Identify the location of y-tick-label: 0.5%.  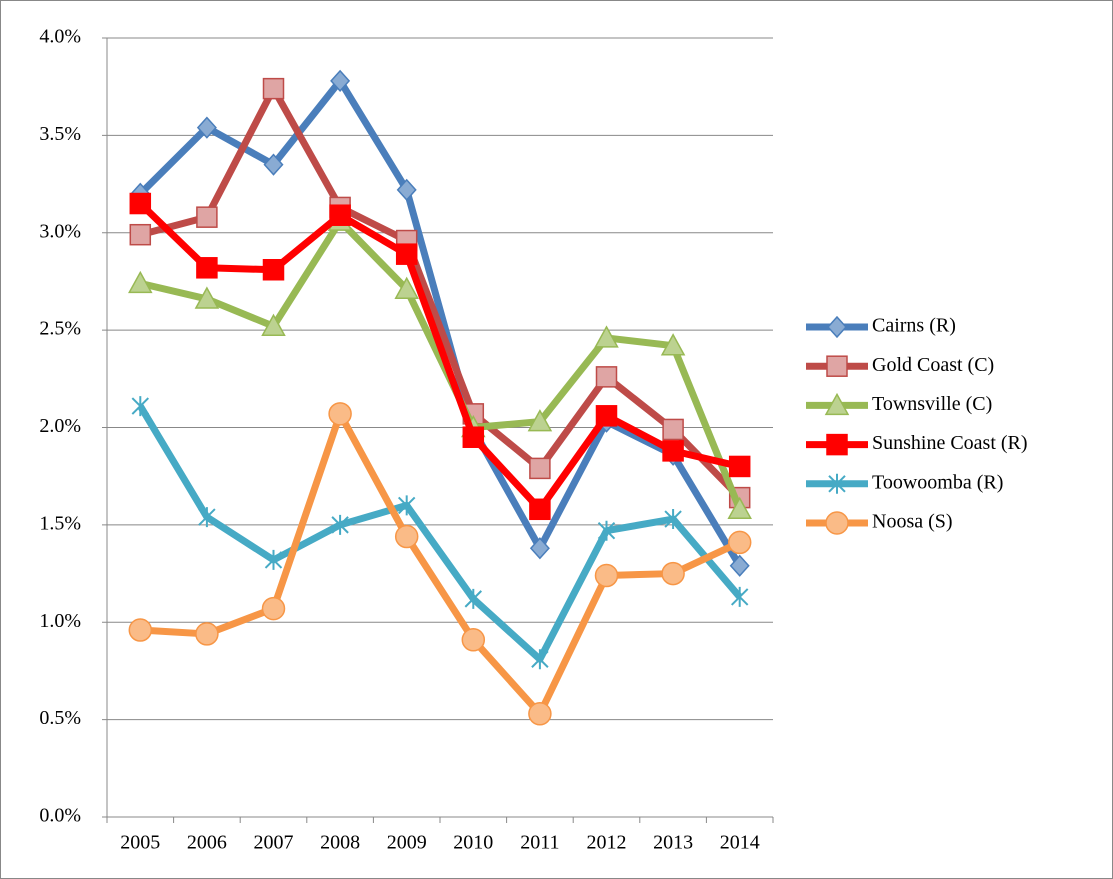
(60, 718).